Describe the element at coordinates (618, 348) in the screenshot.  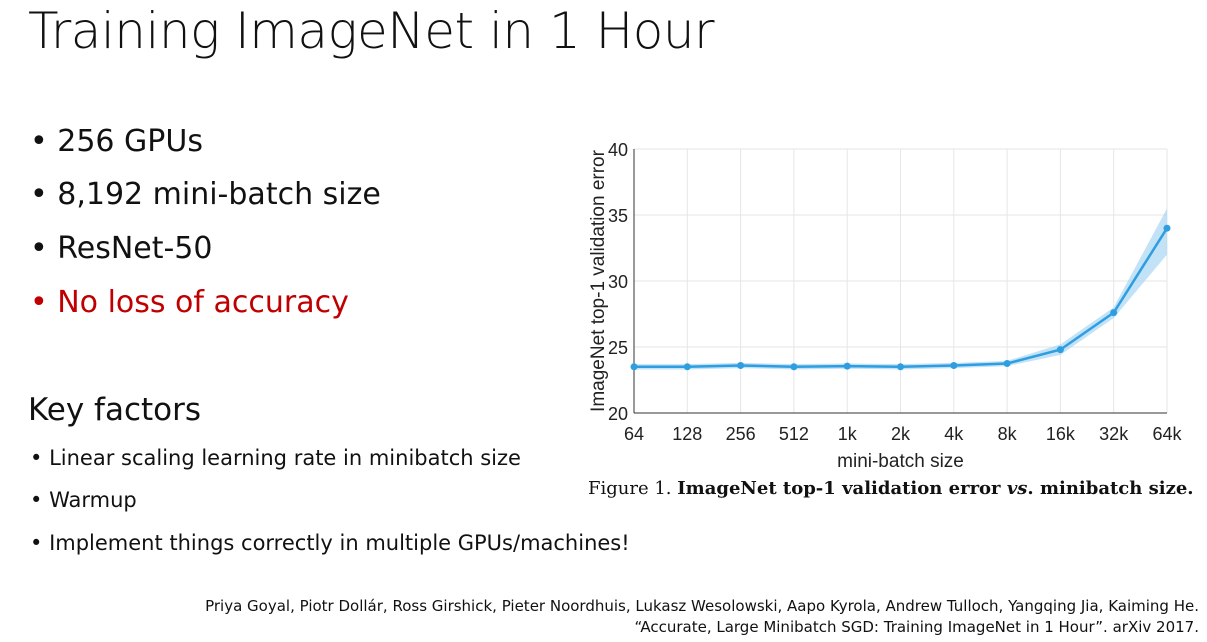
I see `y-tick-label: 25` at that location.